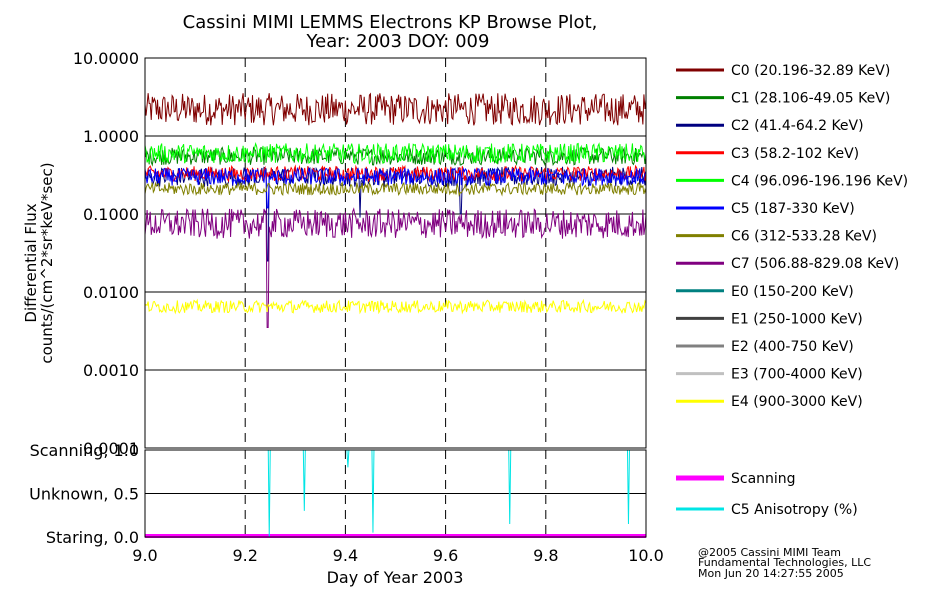 Image resolution: width=950 pixels, height=600 pixels. I want to click on flux-y-tick-0: 10.0000, so click(106, 58).